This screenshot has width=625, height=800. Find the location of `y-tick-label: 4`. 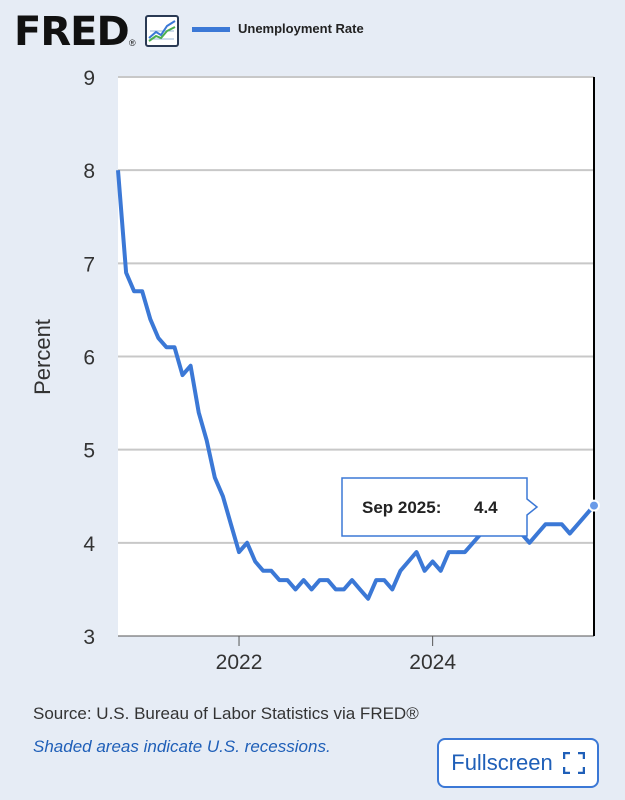

y-tick-label: 4 is located at coordinates (89, 544).